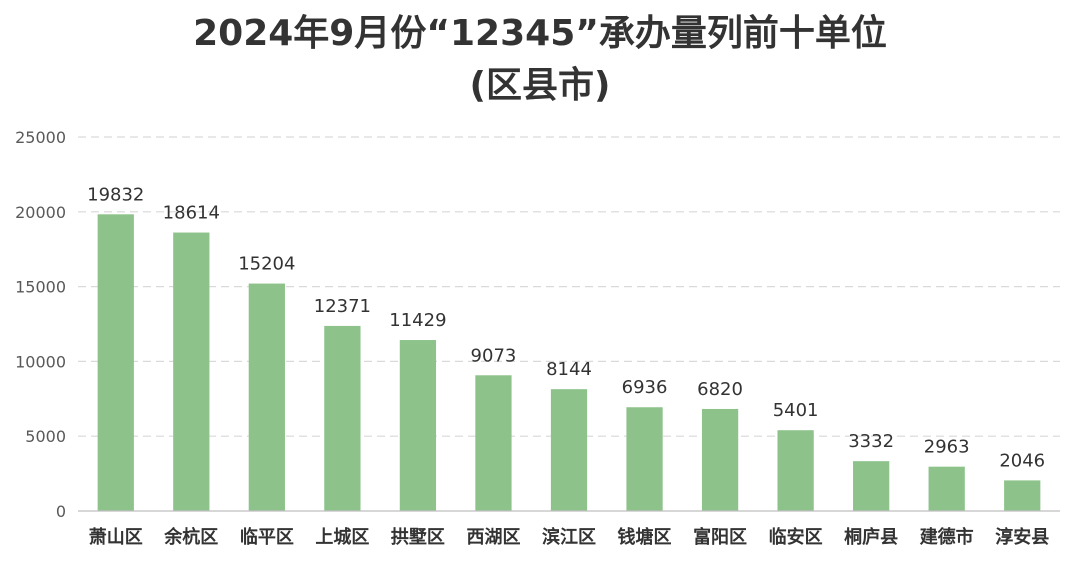 The image size is (1080, 564). What do you see at coordinates (796, 410) in the screenshot?
I see `data-label: 5401` at bounding box center [796, 410].